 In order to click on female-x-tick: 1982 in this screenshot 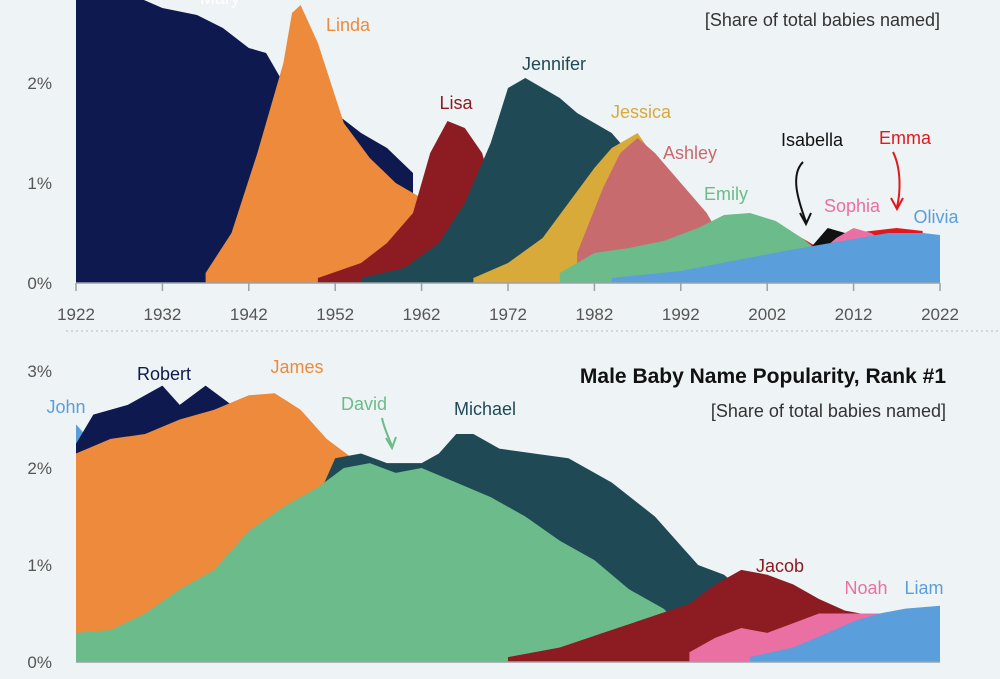, I will do `click(594, 314)`.